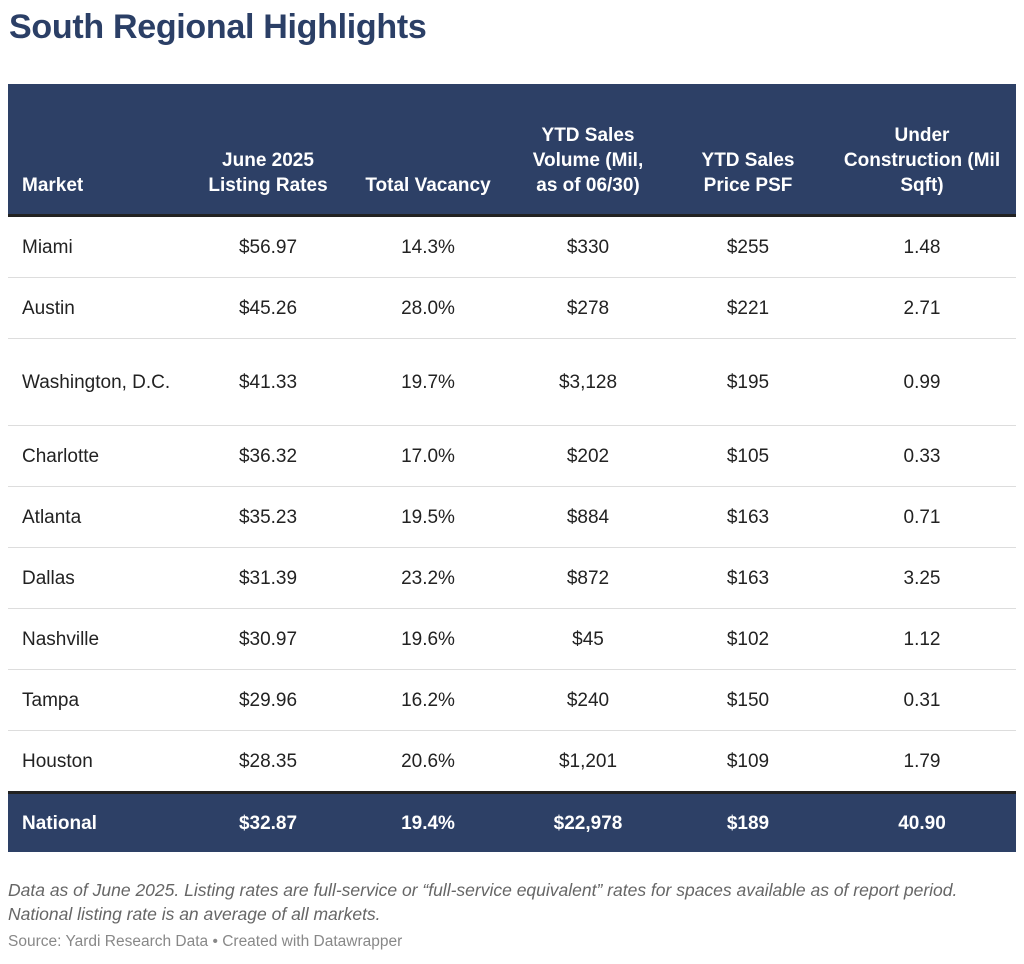  What do you see at coordinates (922, 456) in the screenshot?
I see `value-cell: 0.33` at bounding box center [922, 456].